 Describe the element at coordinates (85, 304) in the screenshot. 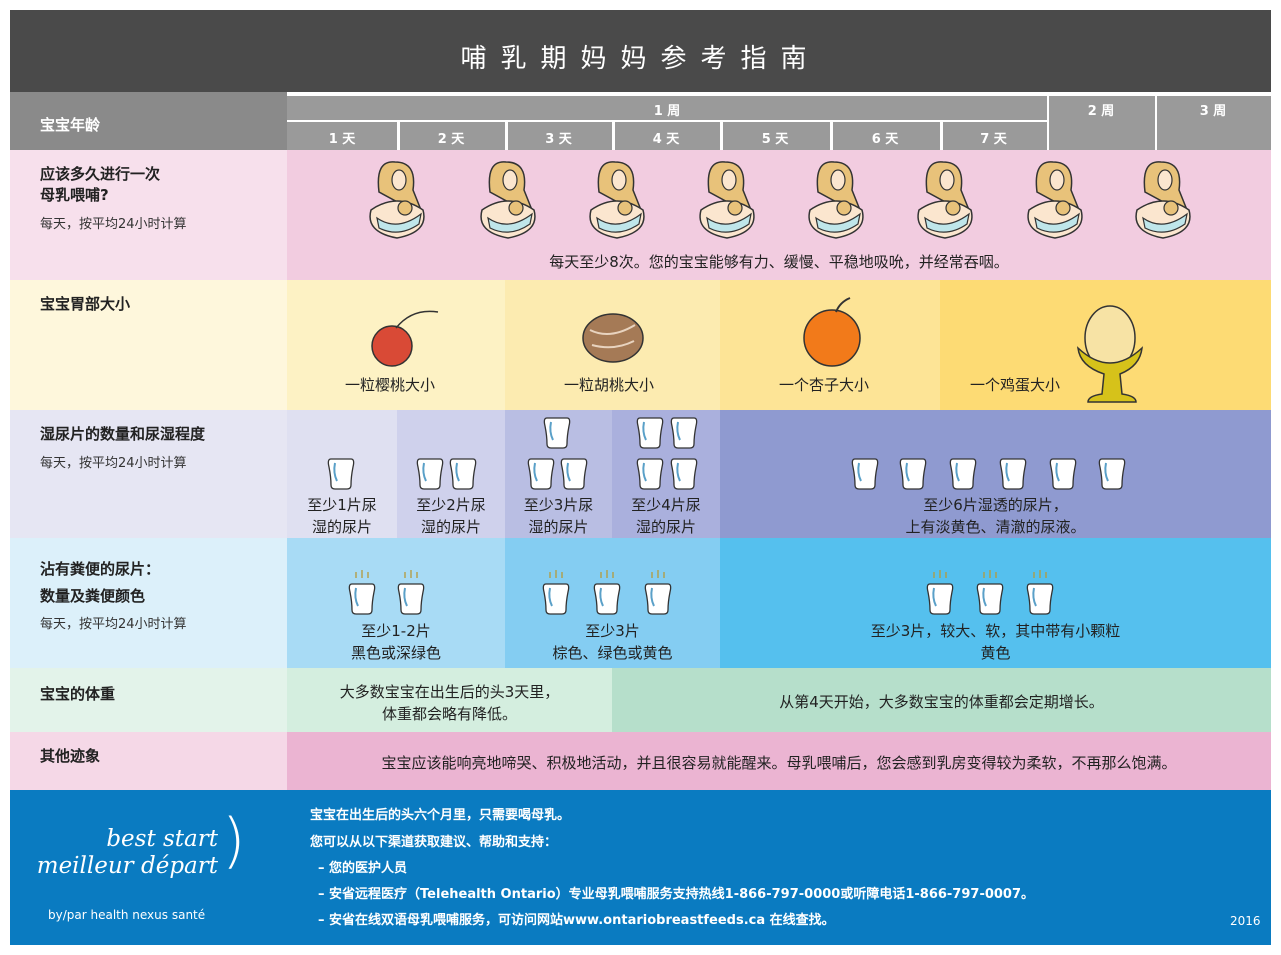

I see `row-label: 宝宝胃部大小` at that location.